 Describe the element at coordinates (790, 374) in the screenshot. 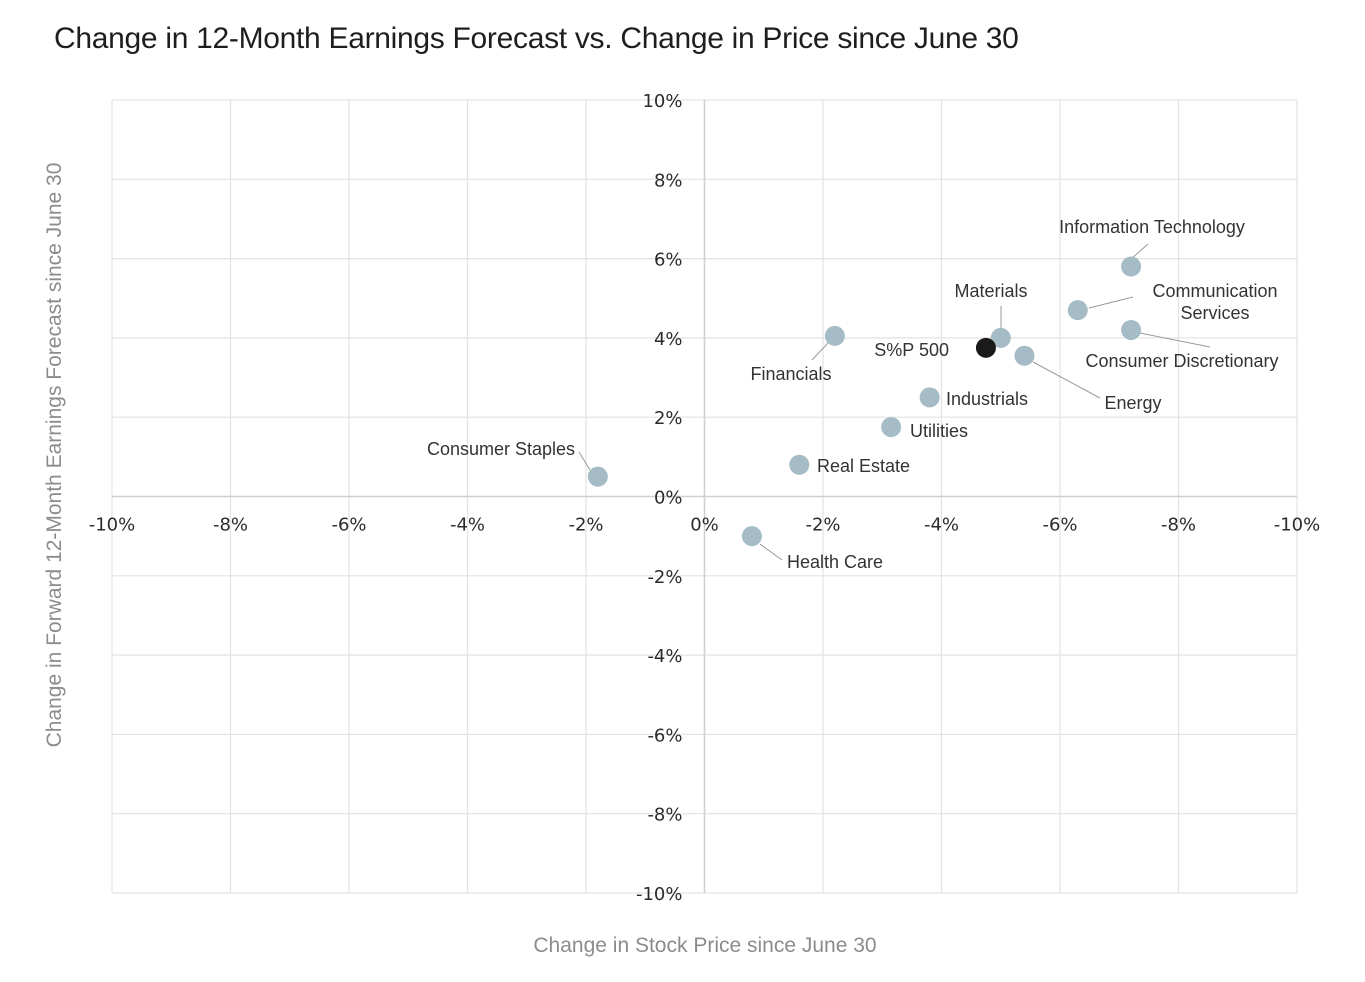

I see `point-label: Financials` at that location.